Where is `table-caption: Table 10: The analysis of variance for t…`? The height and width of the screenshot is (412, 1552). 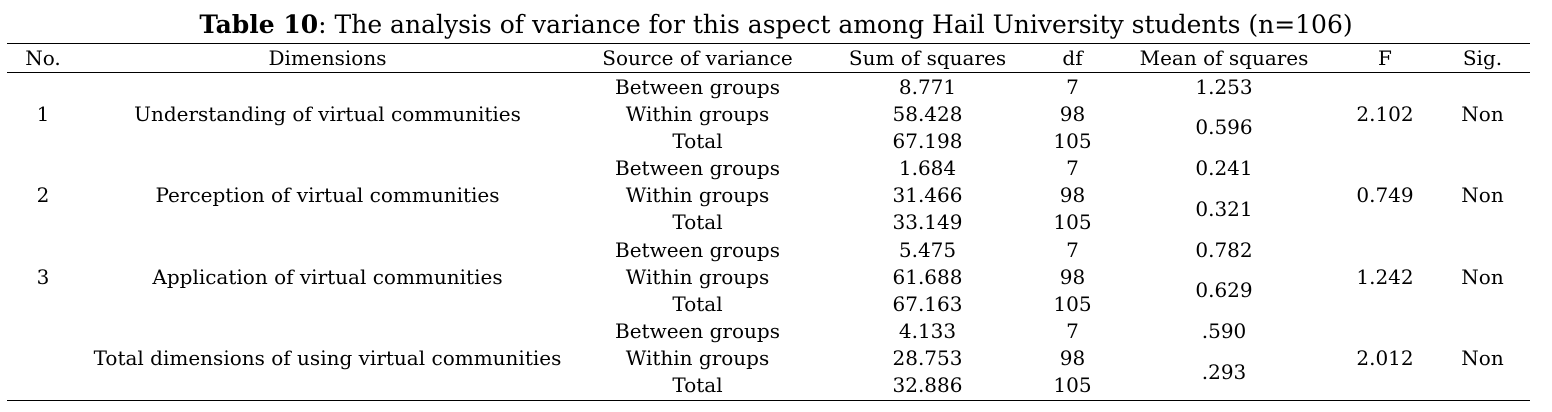
table-caption: Table 10: The analysis of variance for t… is located at coordinates (776, 25).